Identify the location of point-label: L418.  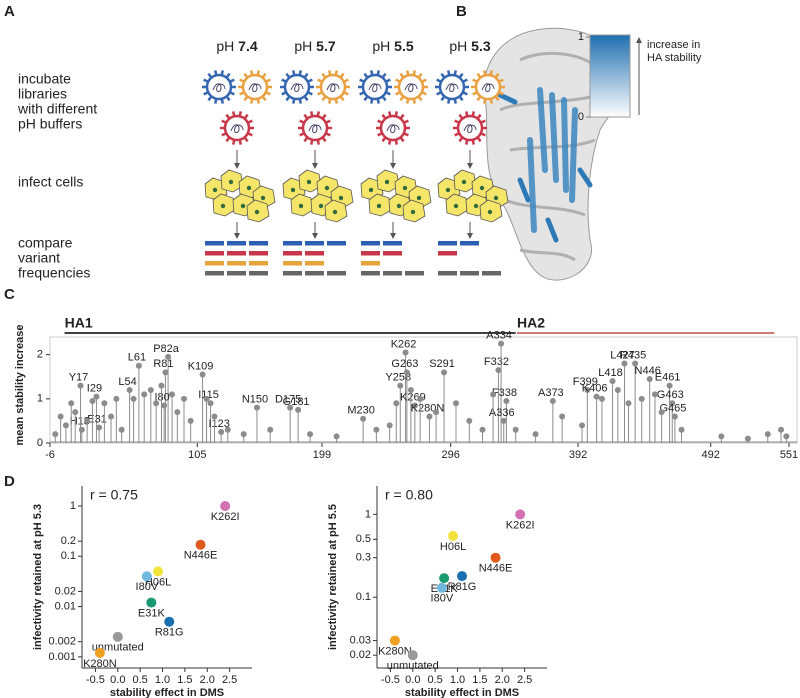
(610, 373).